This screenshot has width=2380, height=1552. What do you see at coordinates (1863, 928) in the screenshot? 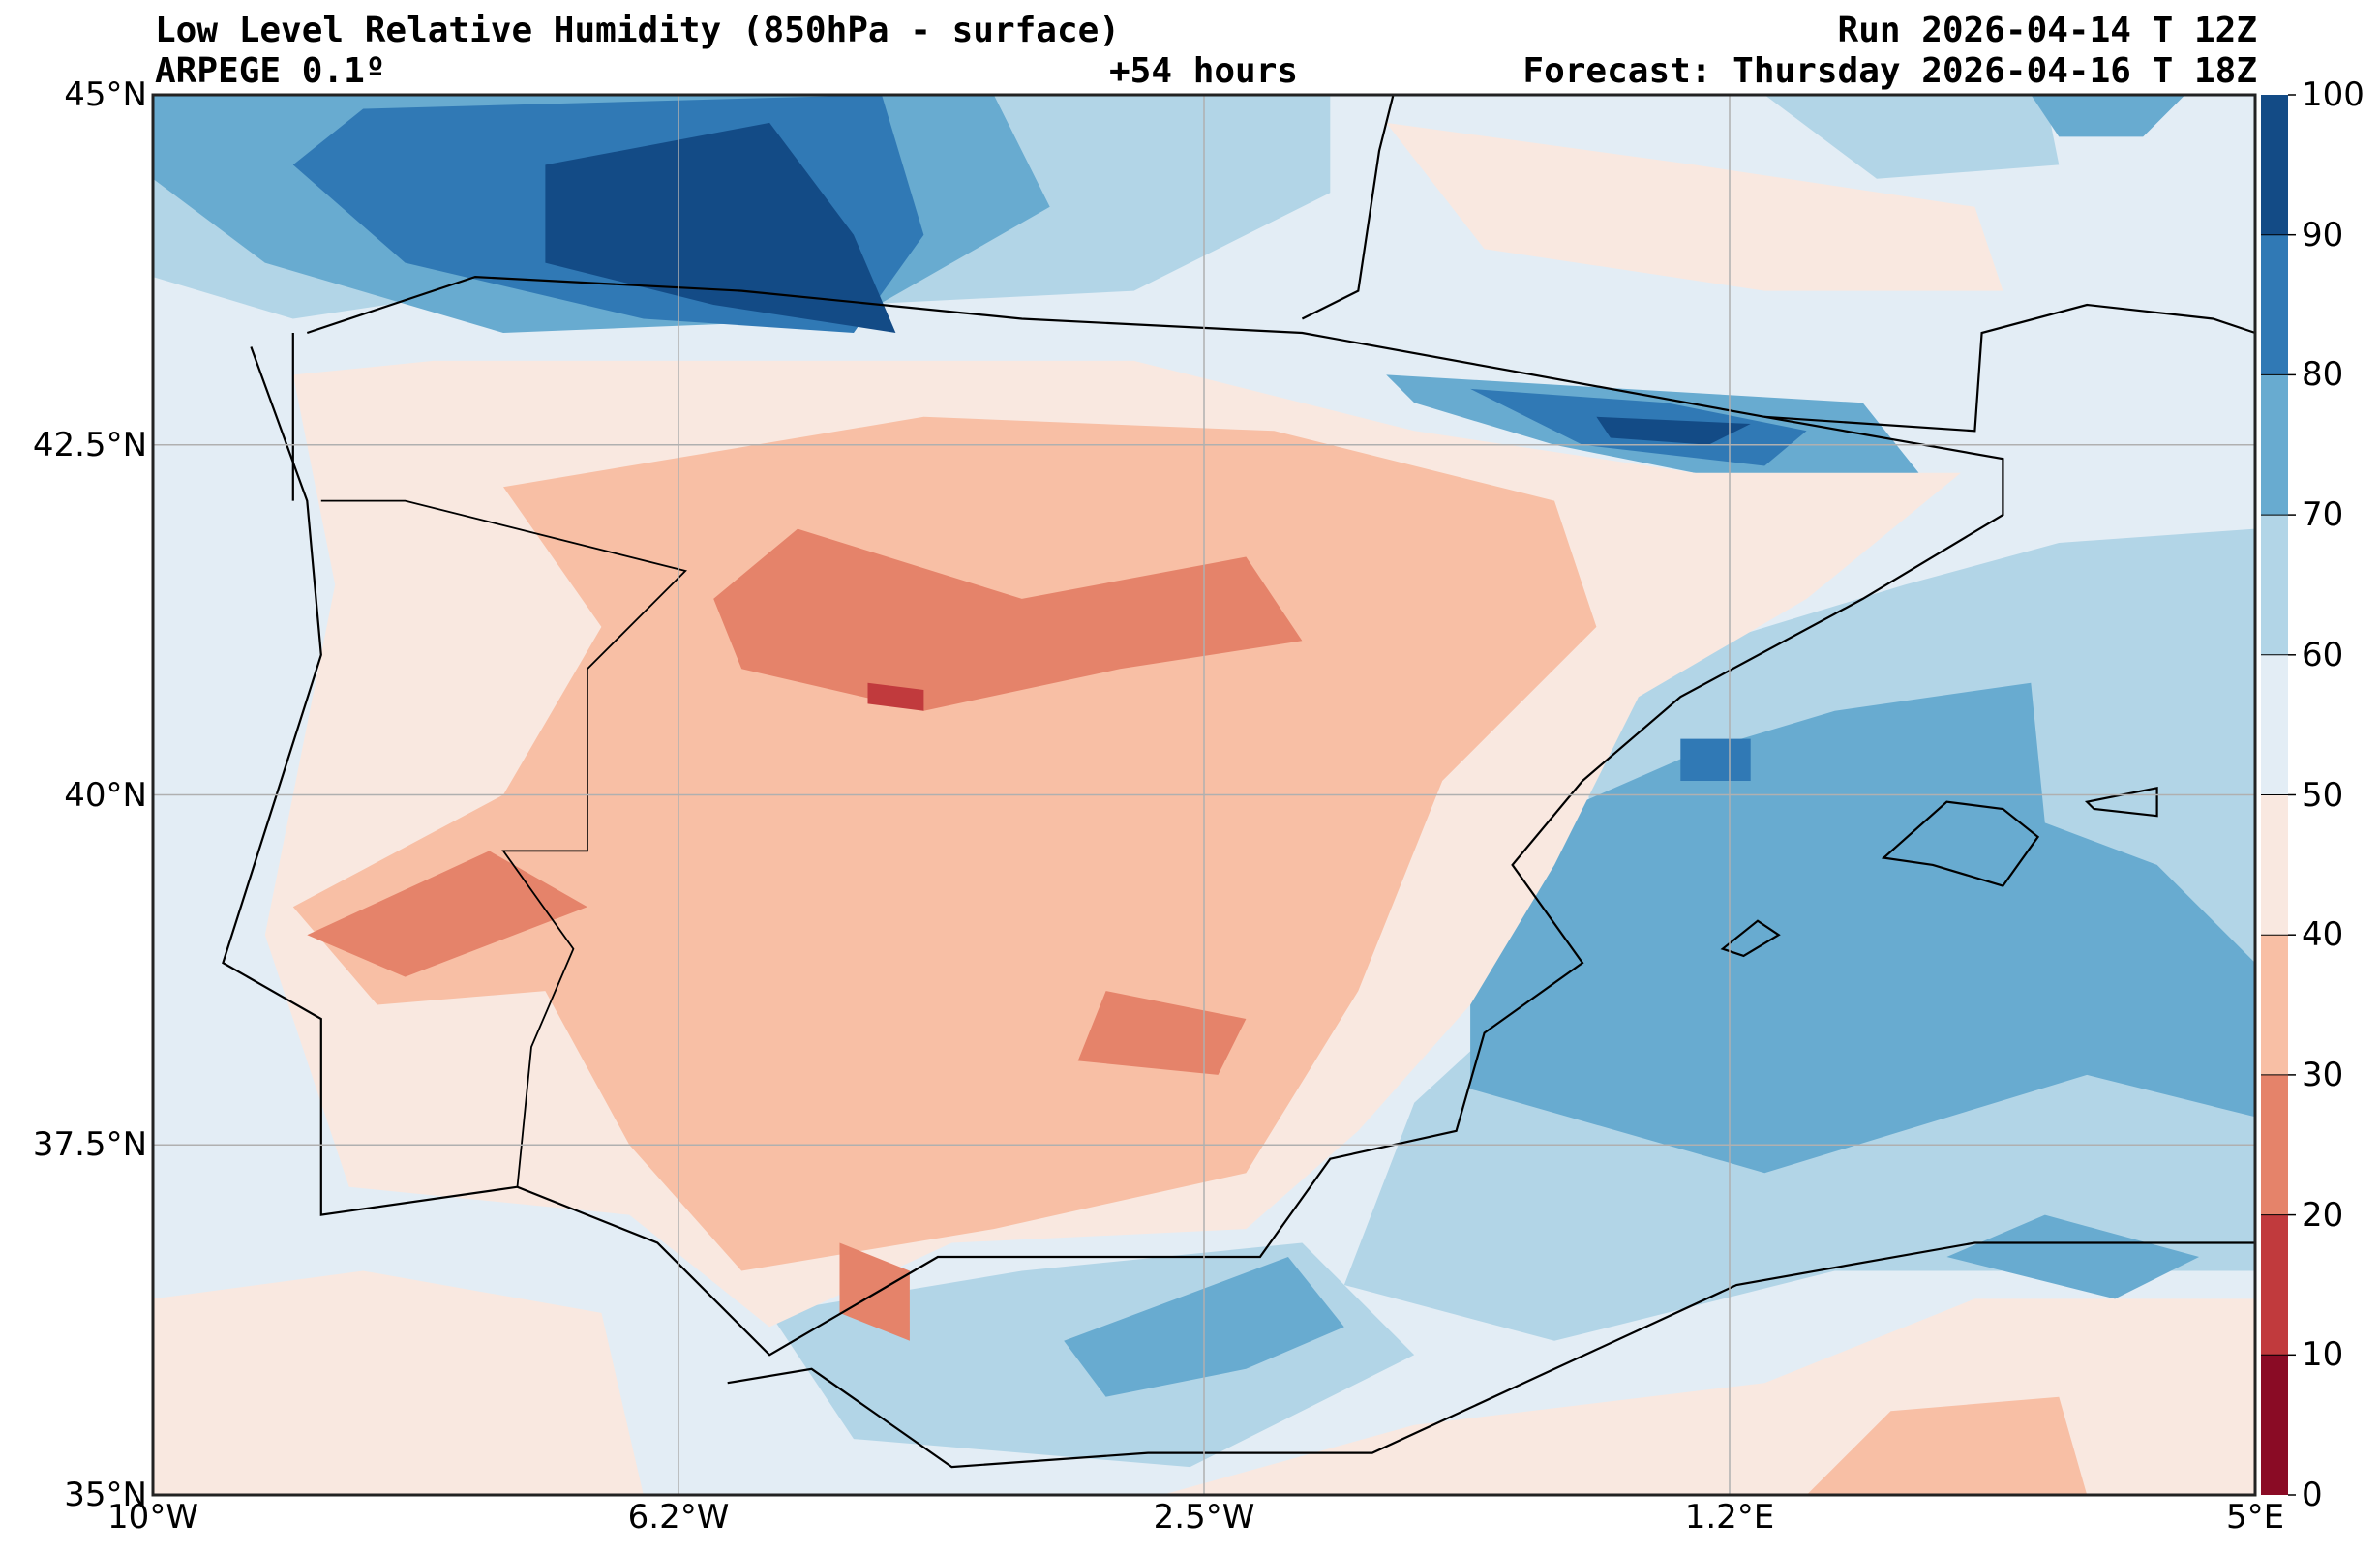
I see `field-70-80-med` at bounding box center [1863, 928].